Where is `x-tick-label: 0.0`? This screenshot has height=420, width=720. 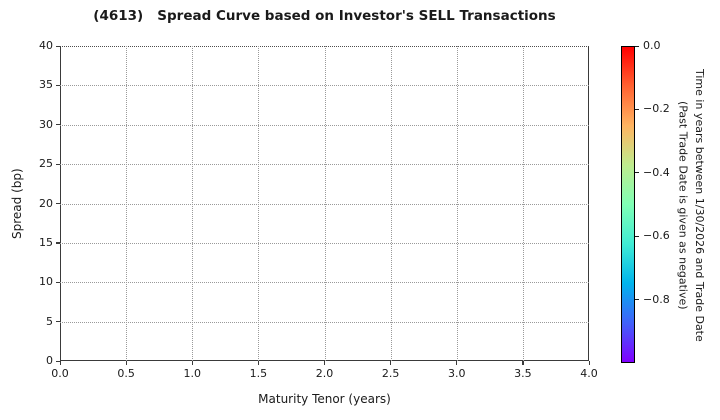
x-tick-label: 0.0 is located at coordinates (60, 373).